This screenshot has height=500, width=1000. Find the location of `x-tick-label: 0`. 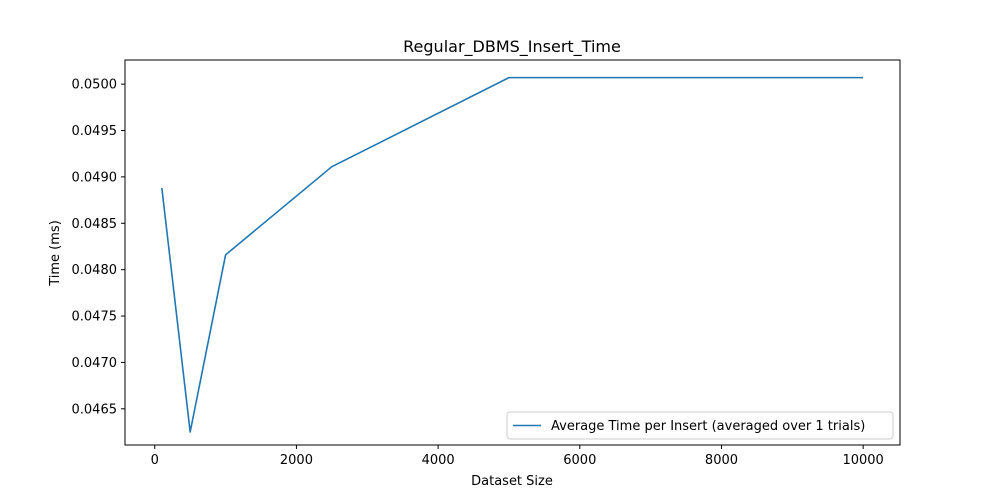

x-tick-label: 0 is located at coordinates (155, 460).